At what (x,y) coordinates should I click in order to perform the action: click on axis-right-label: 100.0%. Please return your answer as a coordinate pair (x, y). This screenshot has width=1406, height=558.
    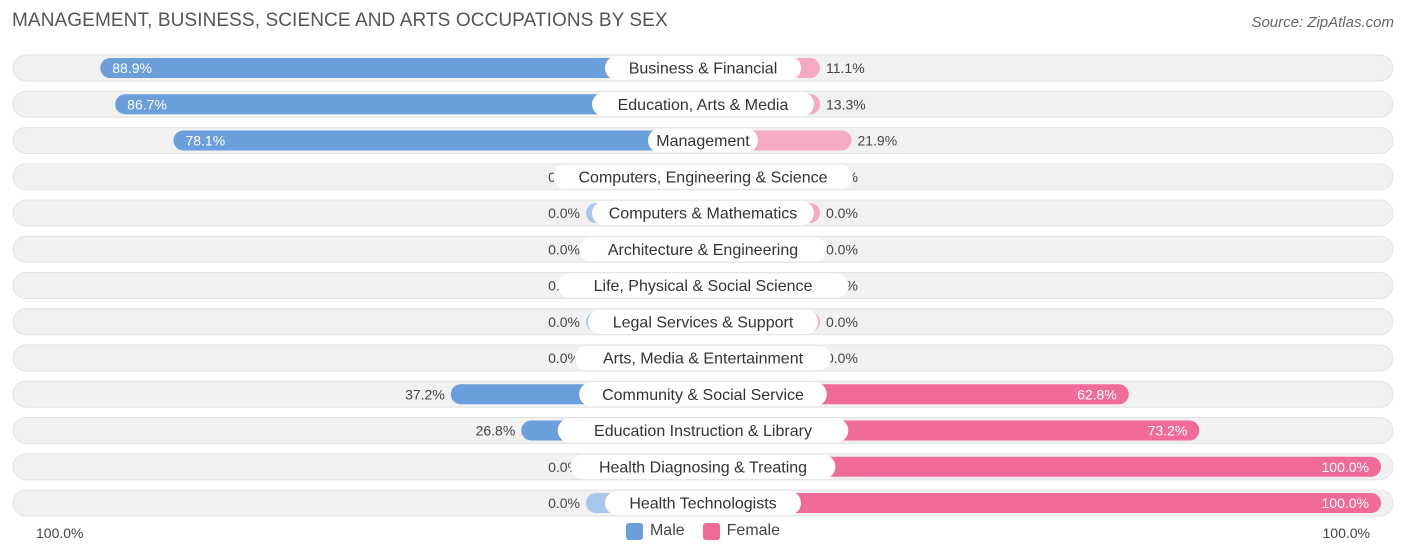
    Looking at the image, I should click on (1346, 533).